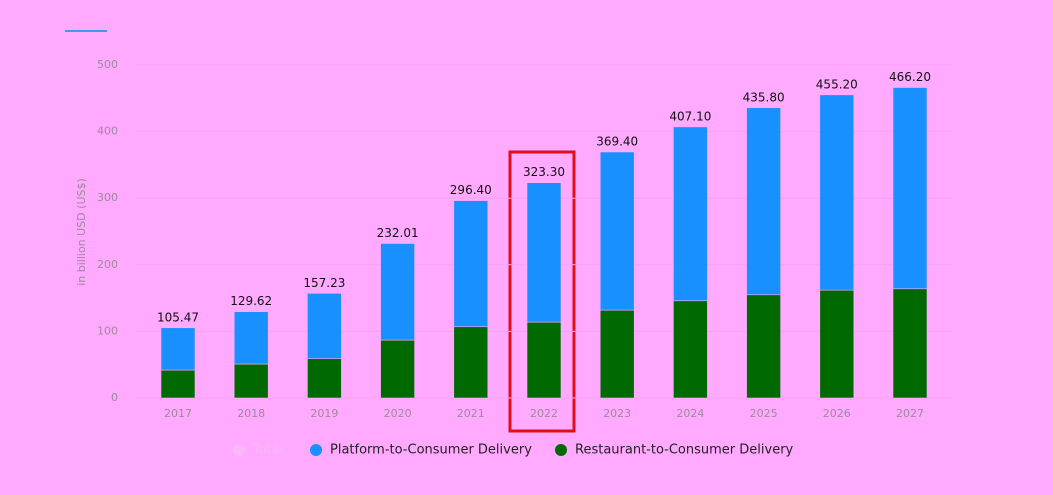 This screenshot has width=1053, height=495. What do you see at coordinates (398, 413) in the screenshot?
I see `x-tick-label: 2020` at bounding box center [398, 413].